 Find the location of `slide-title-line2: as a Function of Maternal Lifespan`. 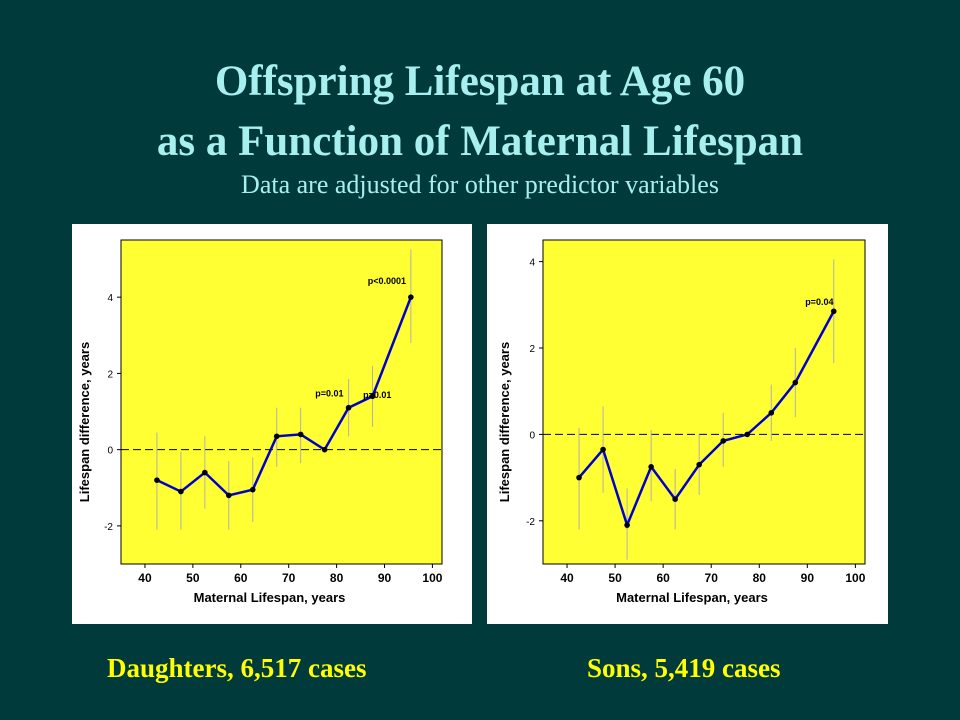

slide-title-line2: as a Function of Maternal Lifespan is located at coordinates (480, 141).